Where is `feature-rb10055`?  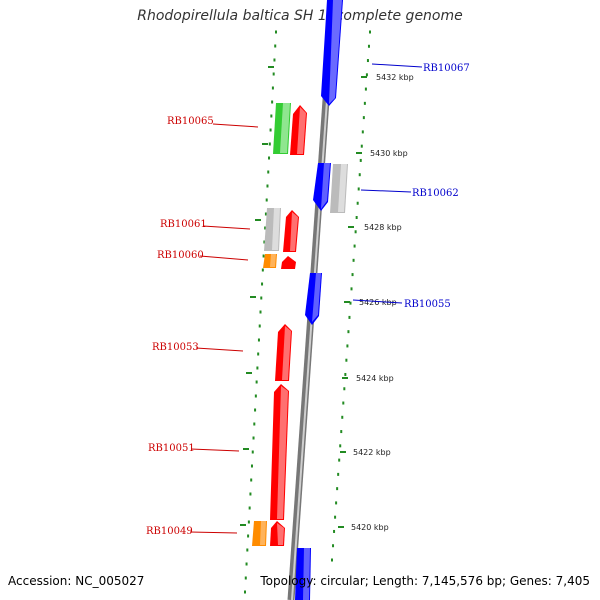
feature-rb10055 is located at coordinates (313, 299).